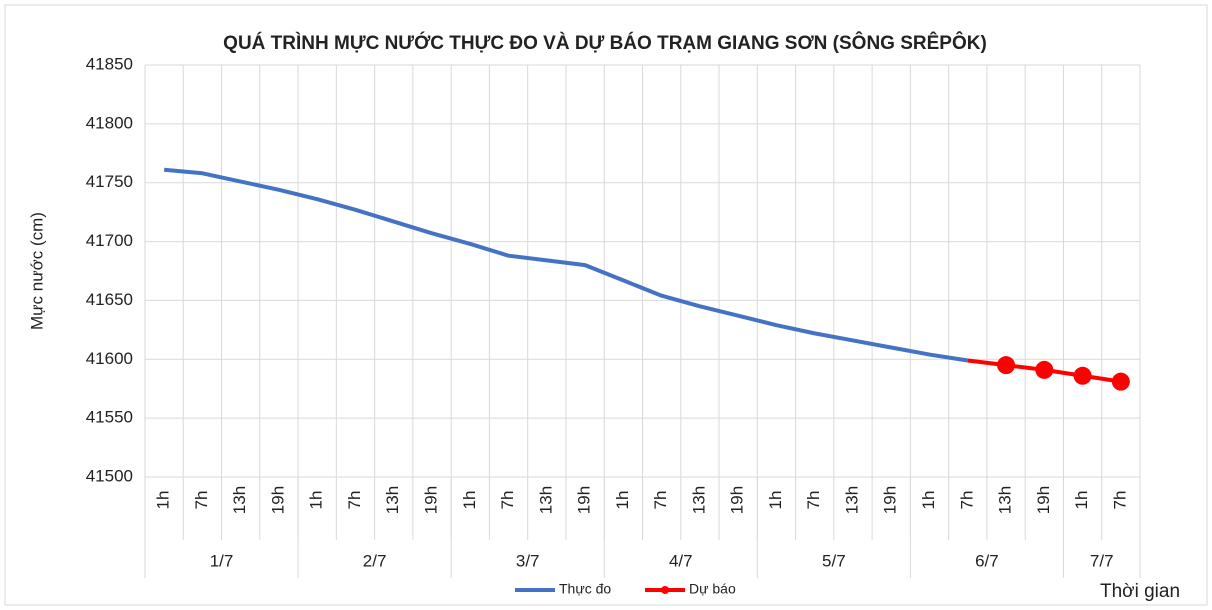 The image size is (1212, 610). Describe the element at coordinates (109, 358) in the screenshot. I see `y-tick-label: 41600` at that location.